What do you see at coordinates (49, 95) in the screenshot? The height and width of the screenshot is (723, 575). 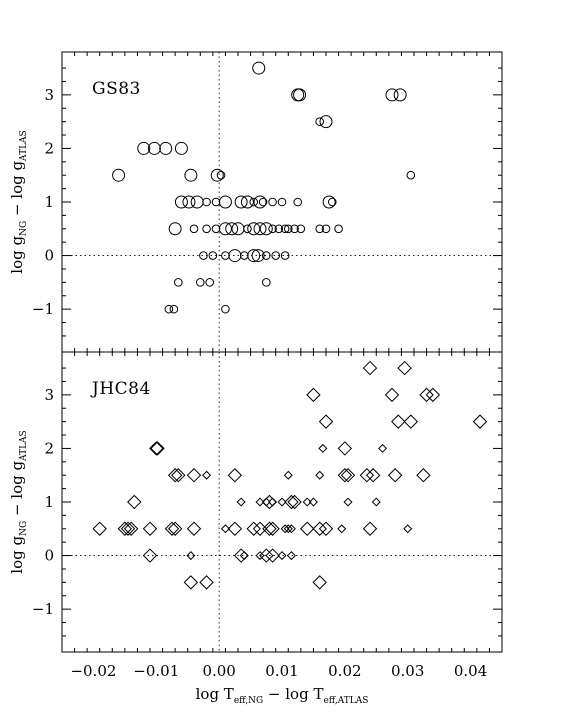 I see `y-tick-label: 3` at bounding box center [49, 95].